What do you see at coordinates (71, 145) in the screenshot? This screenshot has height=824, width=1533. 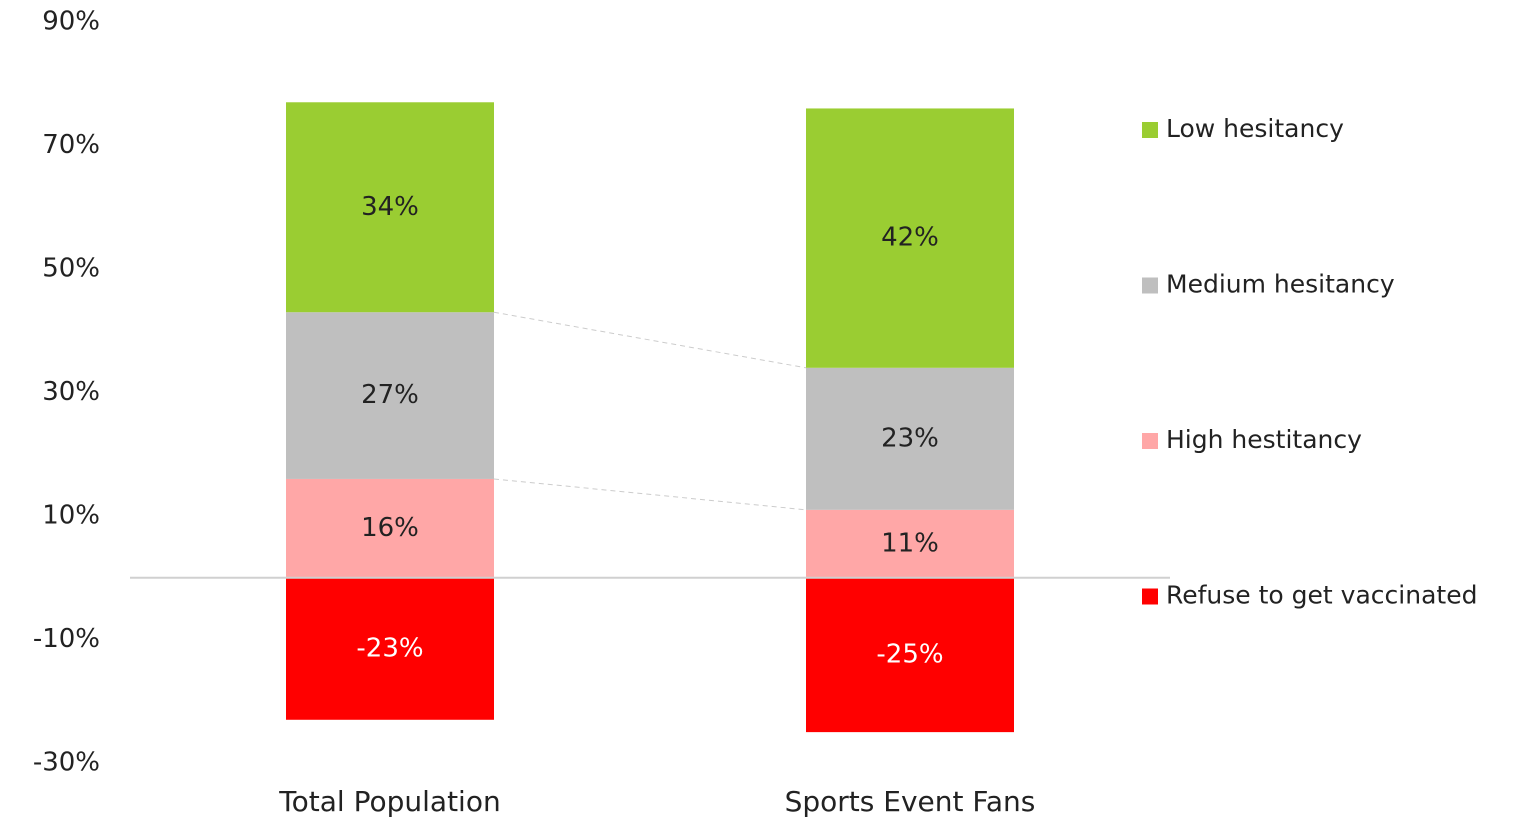 I see `y-tick-label: 70%` at bounding box center [71, 145].